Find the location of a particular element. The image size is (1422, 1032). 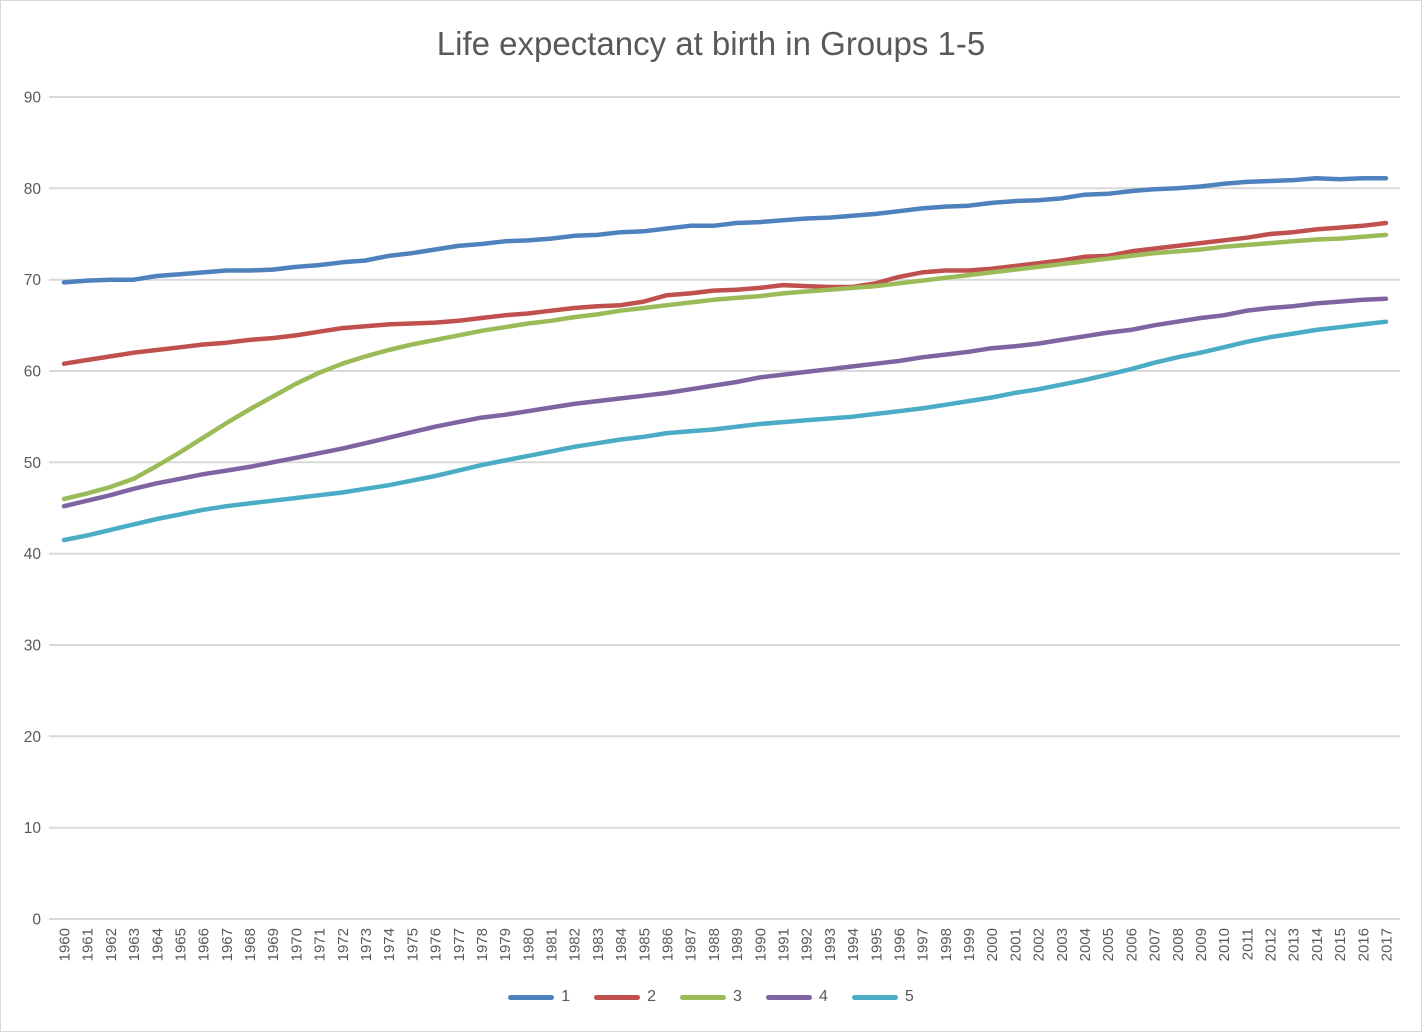

y-tick-label: 20 is located at coordinates (33, 737).